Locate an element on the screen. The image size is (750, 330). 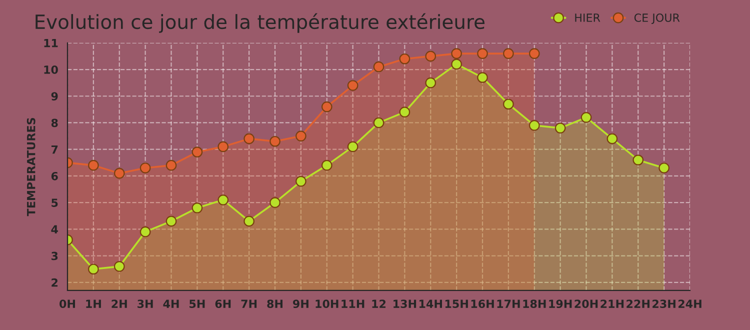
x-tick-label: 6H is located at coordinates (223, 304).